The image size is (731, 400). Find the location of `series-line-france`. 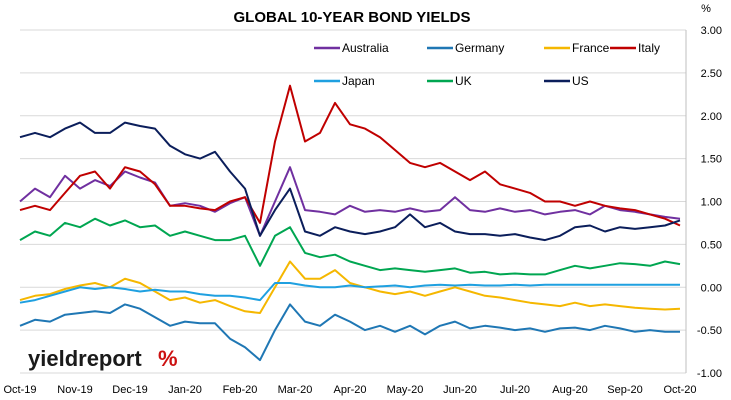

series-line-france is located at coordinates (350, 287).